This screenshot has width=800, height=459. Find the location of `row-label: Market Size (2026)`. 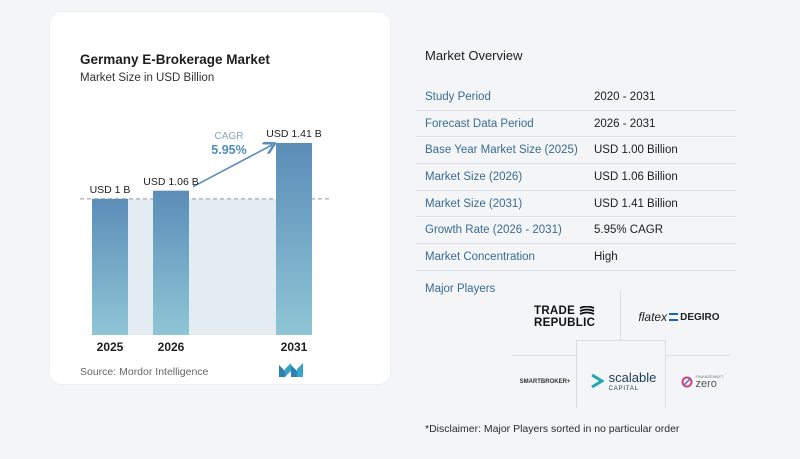

row-label: Market Size (2026) is located at coordinates (474, 176).